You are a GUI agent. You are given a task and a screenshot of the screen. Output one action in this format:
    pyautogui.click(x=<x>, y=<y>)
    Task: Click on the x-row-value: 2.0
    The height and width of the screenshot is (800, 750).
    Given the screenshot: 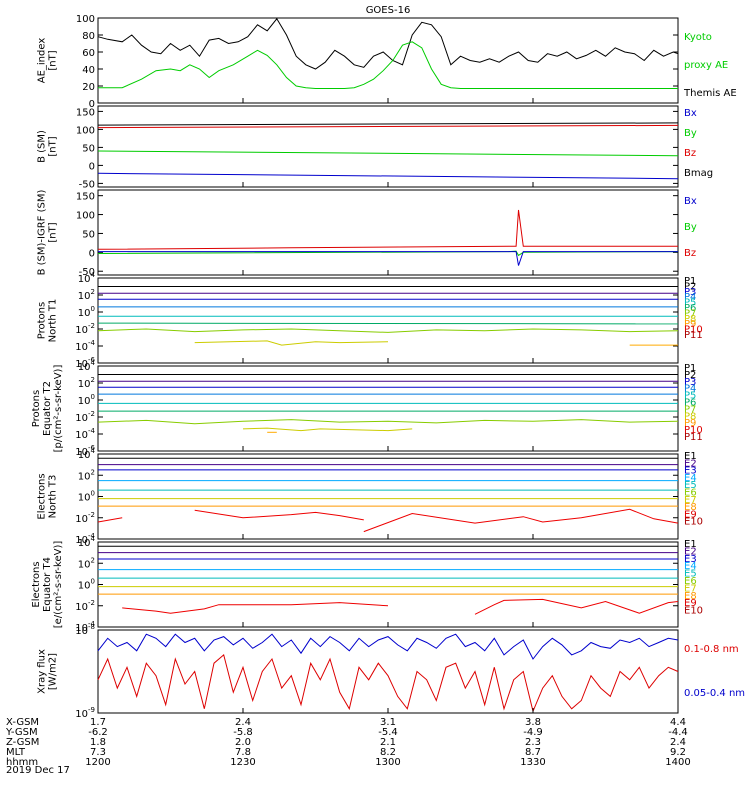 What is the action you would take?
    pyautogui.click(x=243, y=742)
    